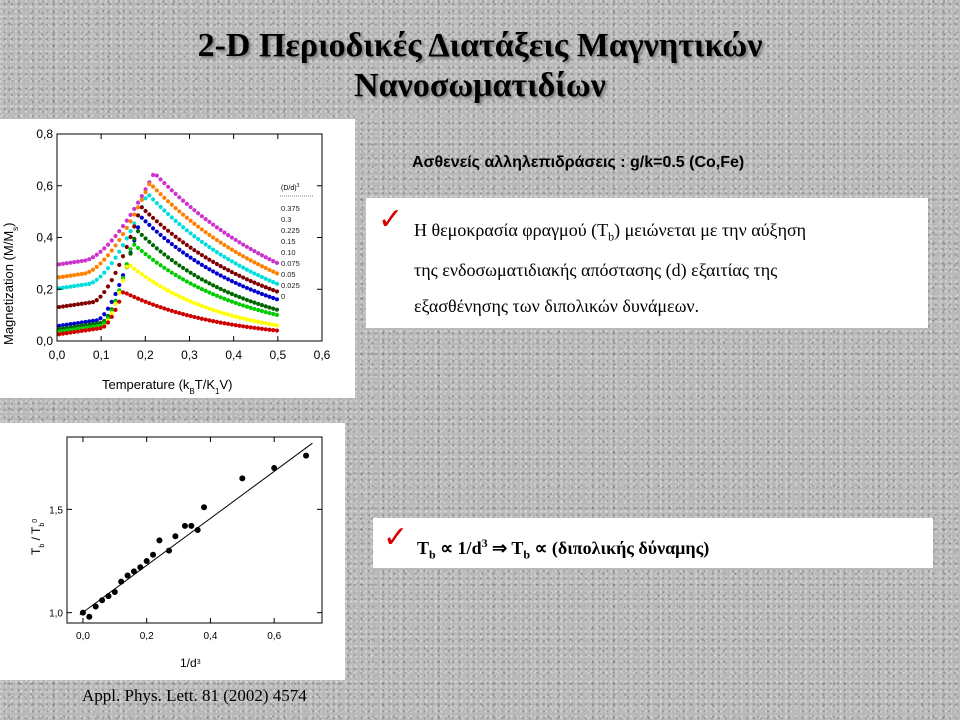  I want to click on chart1-ytick-label: 0,6, so click(44, 186).